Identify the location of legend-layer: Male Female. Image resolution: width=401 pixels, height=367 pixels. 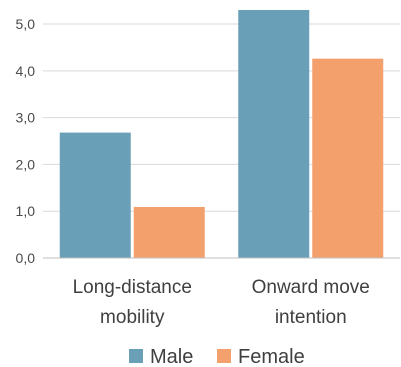
(217, 356).